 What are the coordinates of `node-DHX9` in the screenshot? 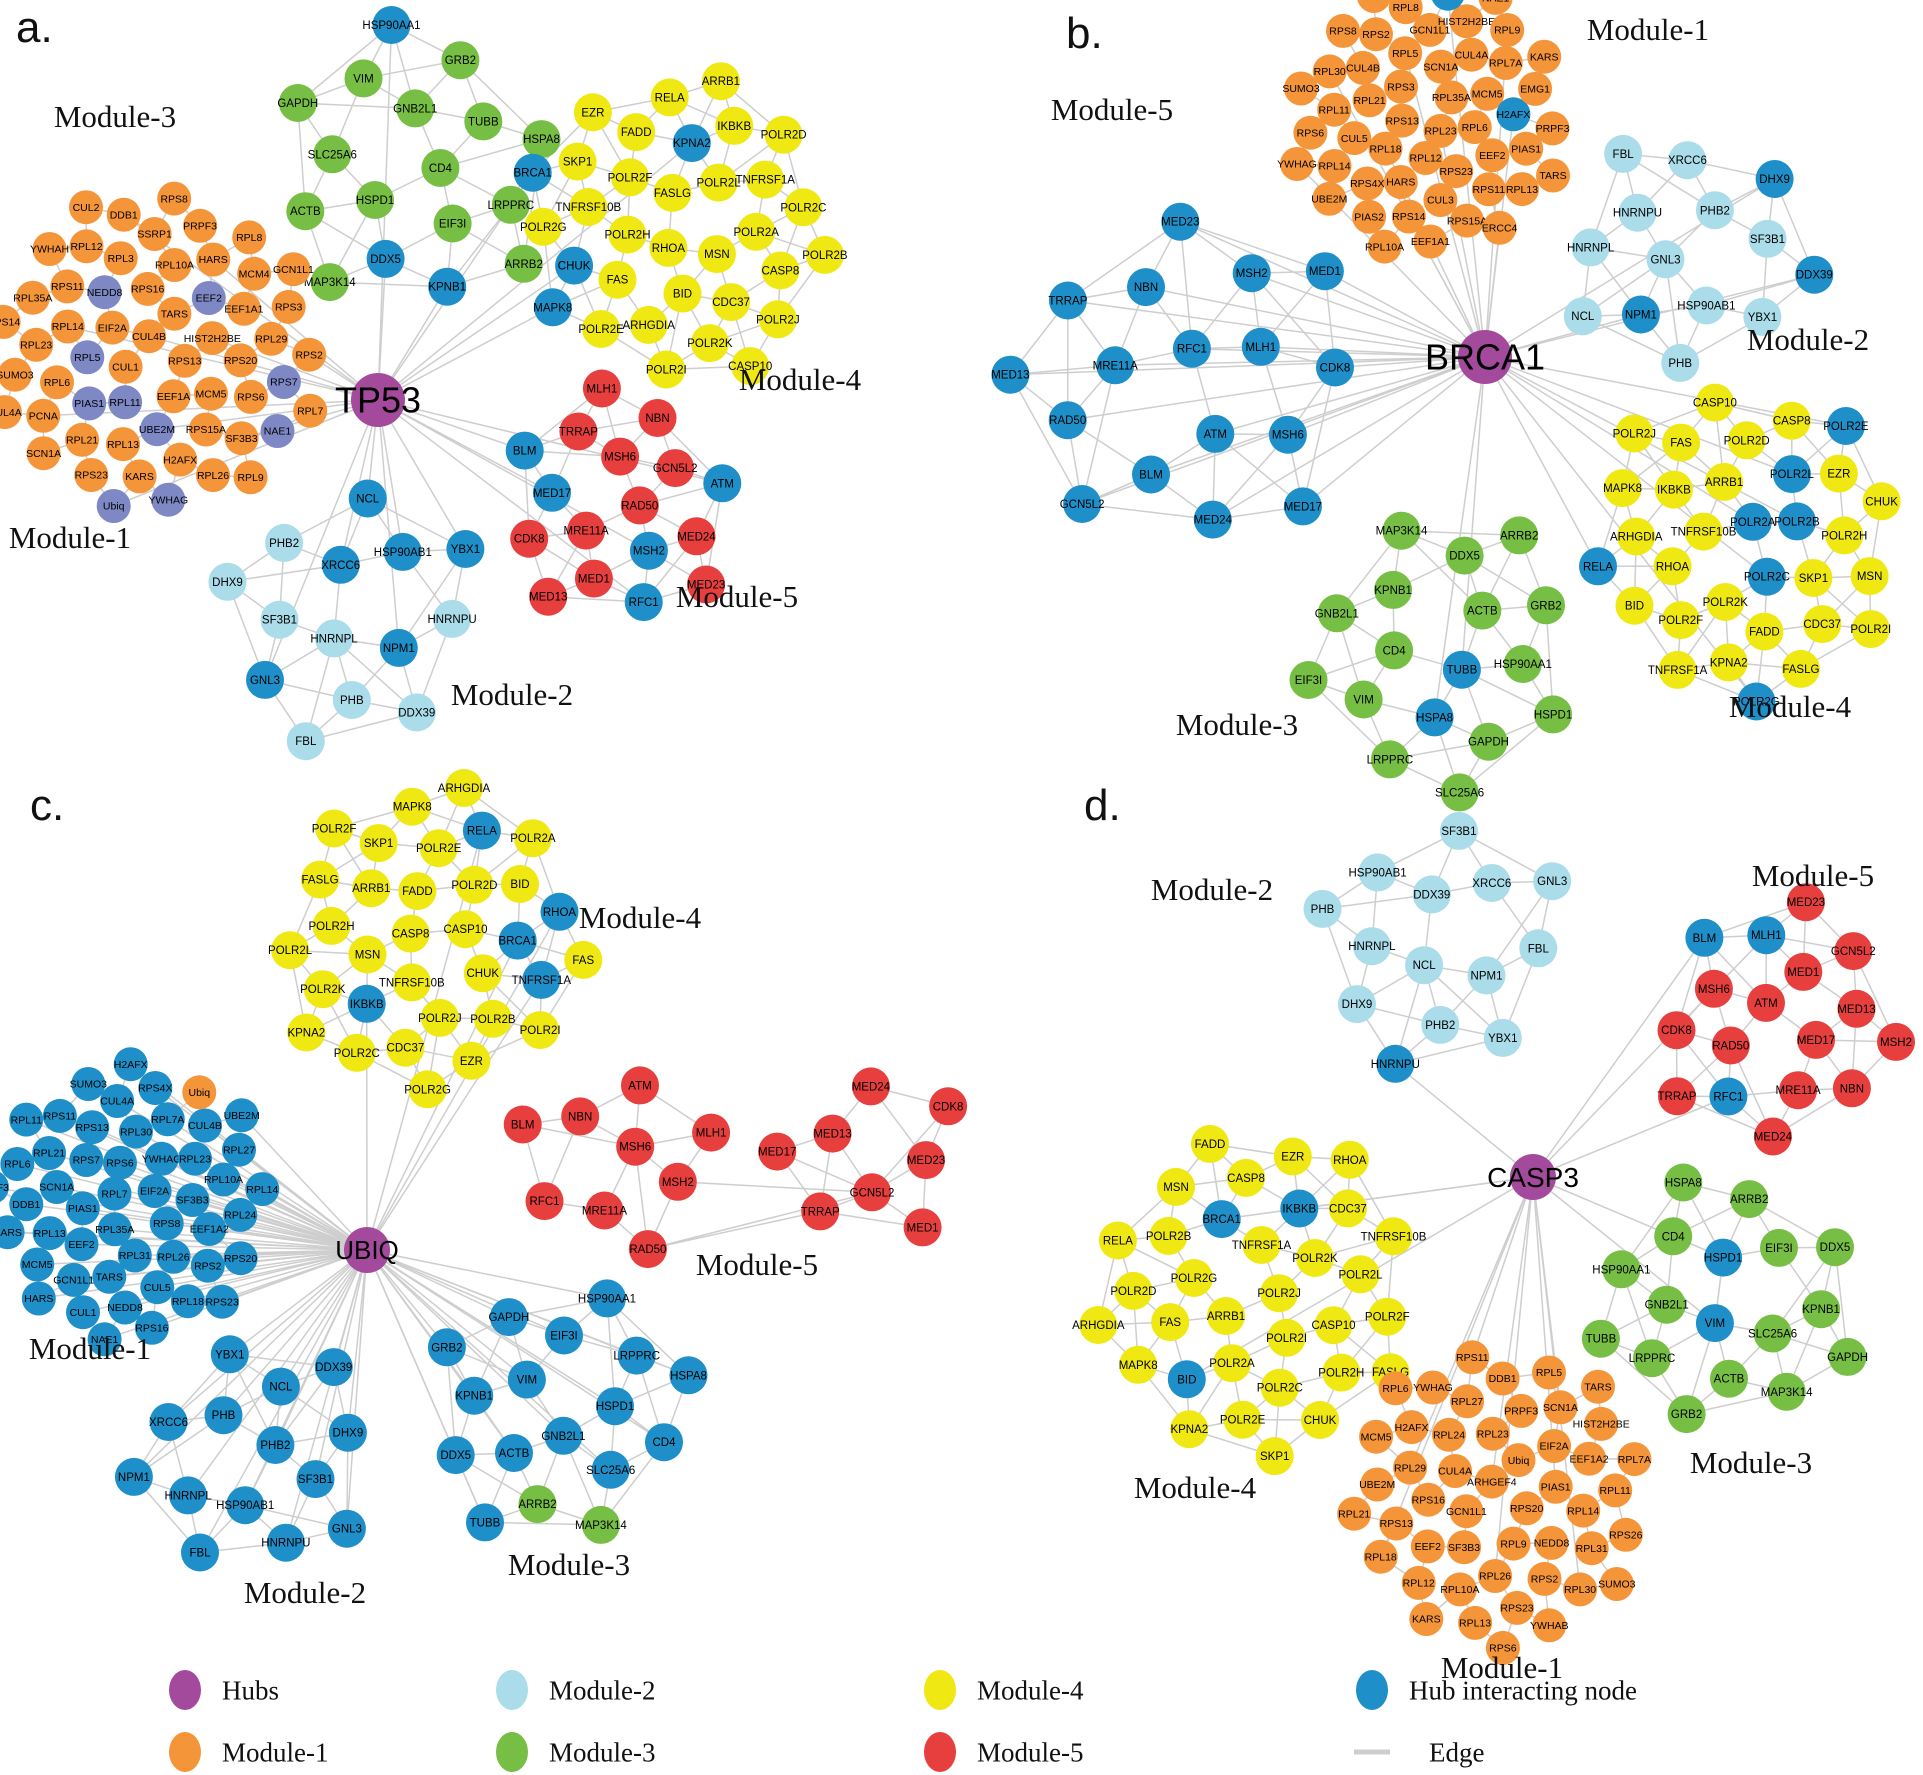 It's located at (347, 1432).